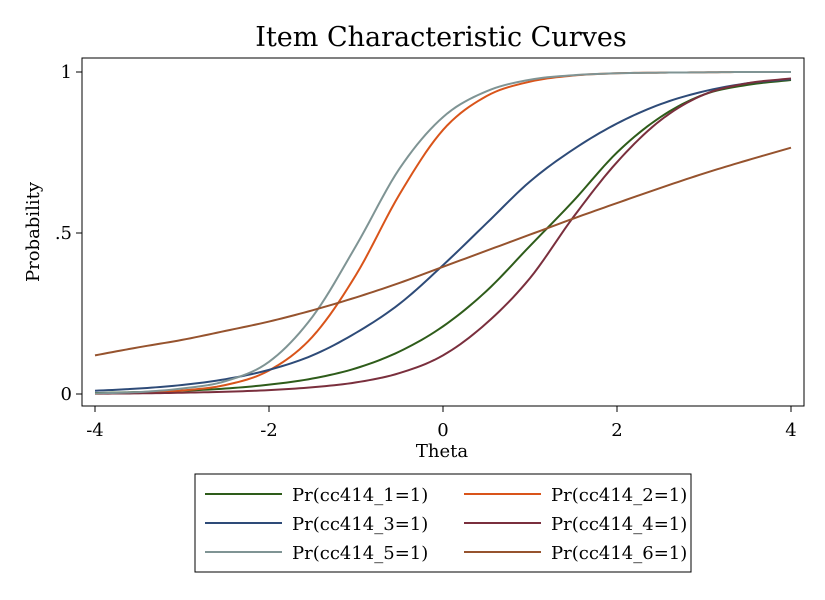 The height and width of the screenshot is (600, 825). Describe the element at coordinates (95, 430) in the screenshot. I see `x-tick-label: -4` at that location.